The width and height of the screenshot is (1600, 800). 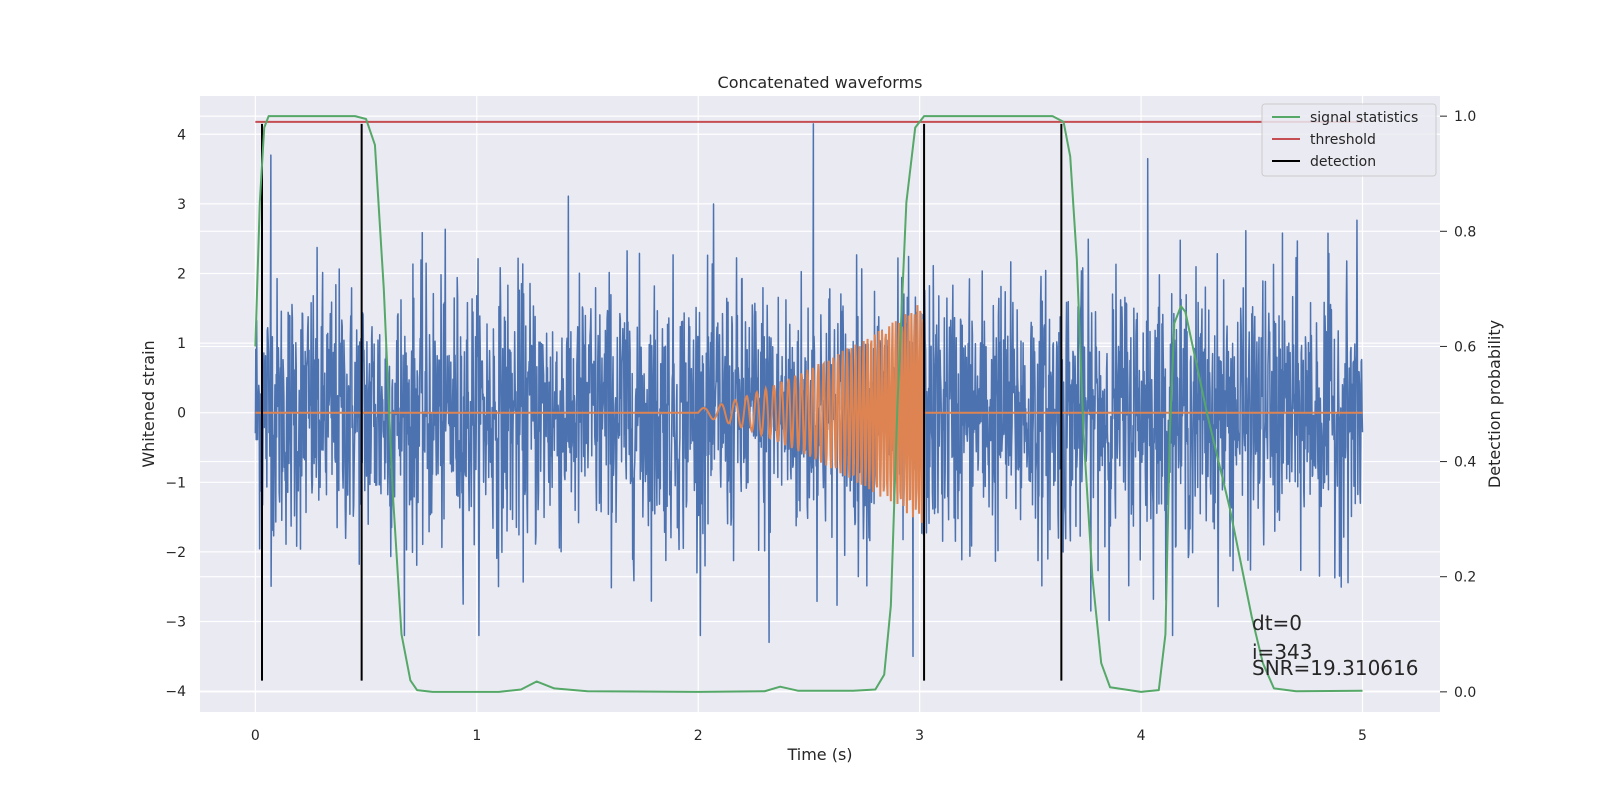 What do you see at coordinates (819, 754) in the screenshot?
I see `x-axis-label: Time (s)` at bounding box center [819, 754].